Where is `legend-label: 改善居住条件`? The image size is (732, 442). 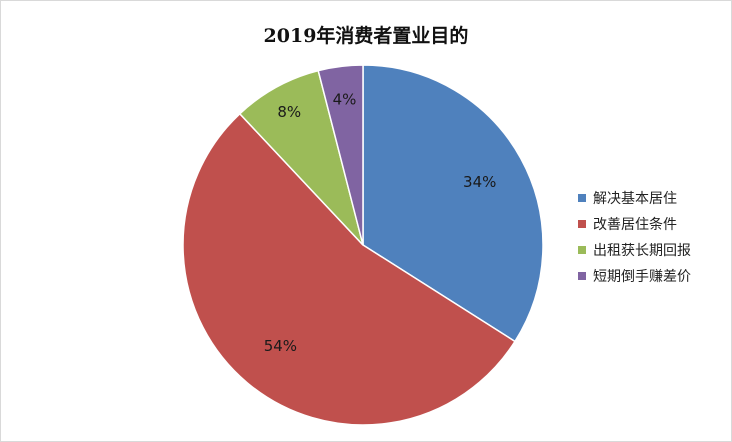 legend-label: 改善居住条件 is located at coordinates (635, 225).